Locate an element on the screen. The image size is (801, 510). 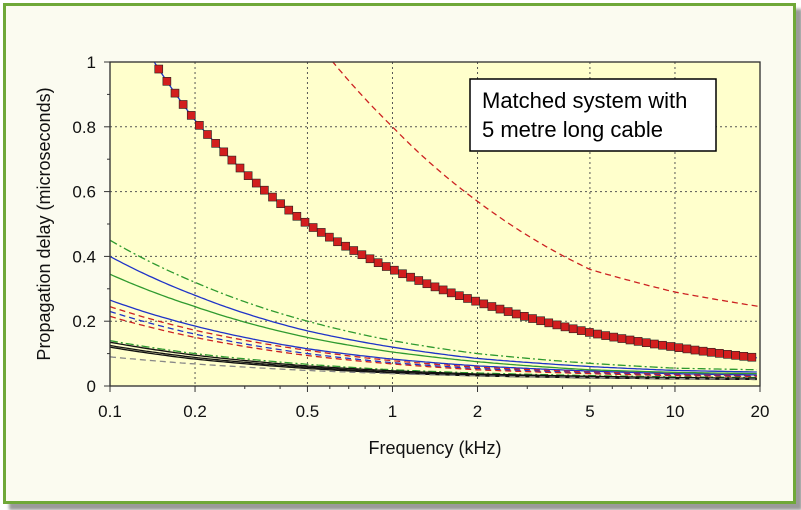
x-tick-label: 20 is located at coordinates (760, 411).